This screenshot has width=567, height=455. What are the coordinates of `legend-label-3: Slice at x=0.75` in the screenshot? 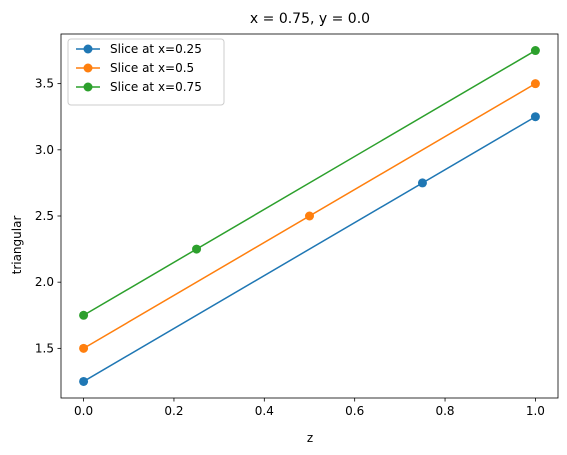 It's located at (156, 87).